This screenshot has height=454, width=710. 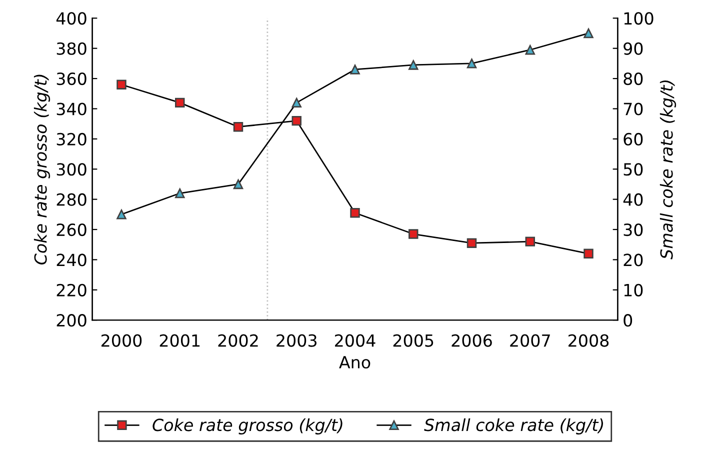 What do you see at coordinates (71, 229) in the screenshot?
I see `y-tick-label: 260` at bounding box center [71, 229].